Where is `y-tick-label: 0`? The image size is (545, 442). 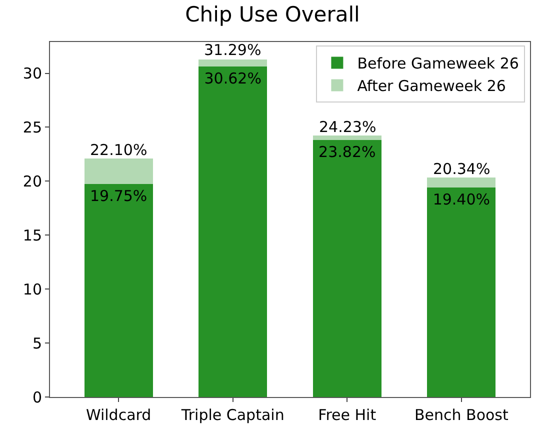
y-tick-label: 0 is located at coordinates (37, 397).